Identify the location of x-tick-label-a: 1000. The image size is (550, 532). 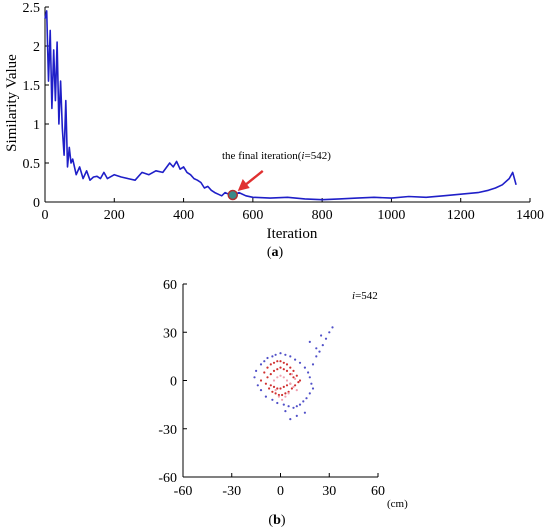
(391, 215).